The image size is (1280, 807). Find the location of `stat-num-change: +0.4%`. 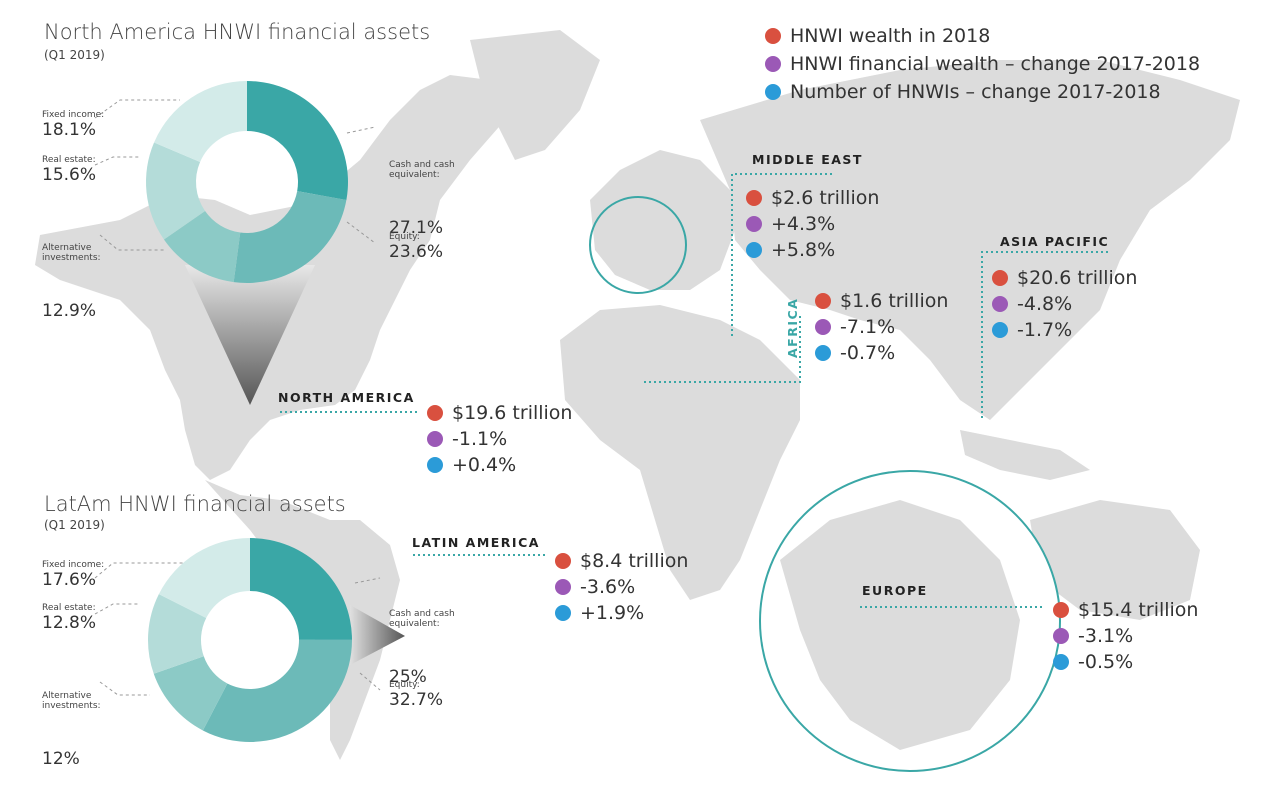

stat-num-change: +0.4% is located at coordinates (484, 465).